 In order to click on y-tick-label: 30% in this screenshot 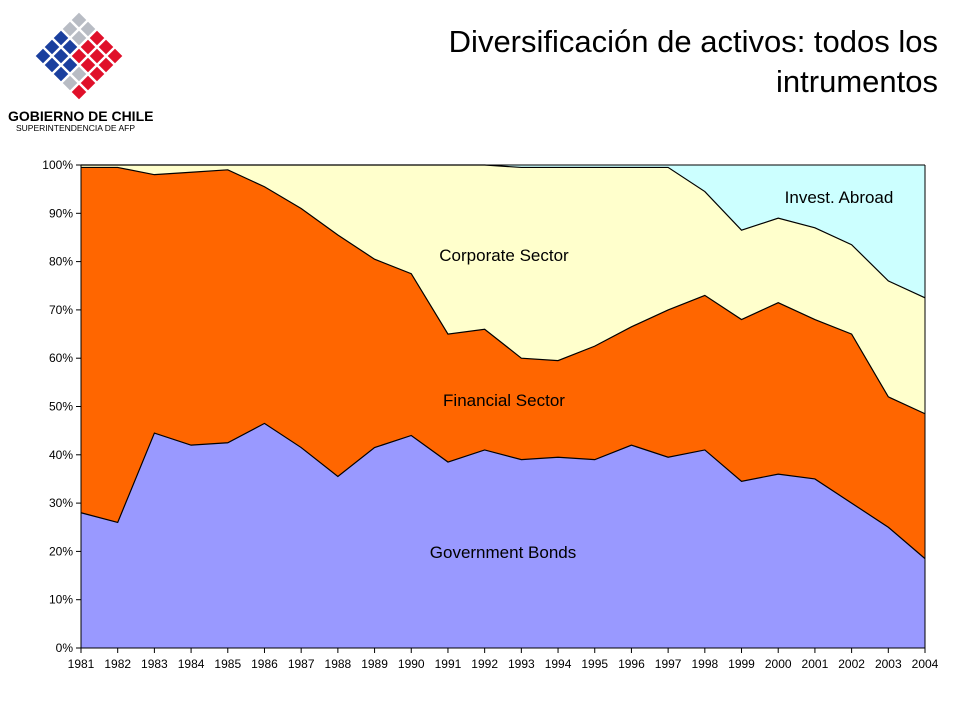, I will do `click(61, 503)`.